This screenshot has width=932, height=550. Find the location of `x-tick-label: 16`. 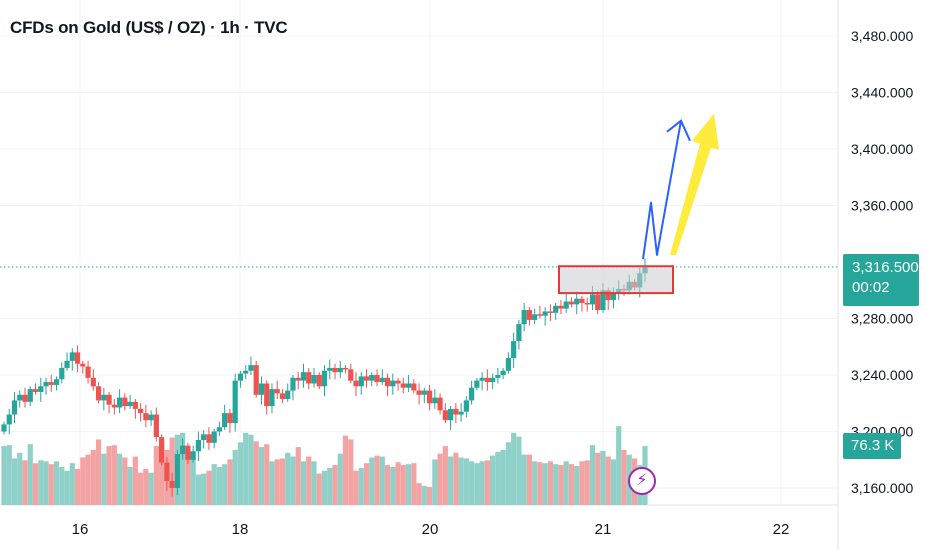

x-tick-label: 16 is located at coordinates (80, 529).